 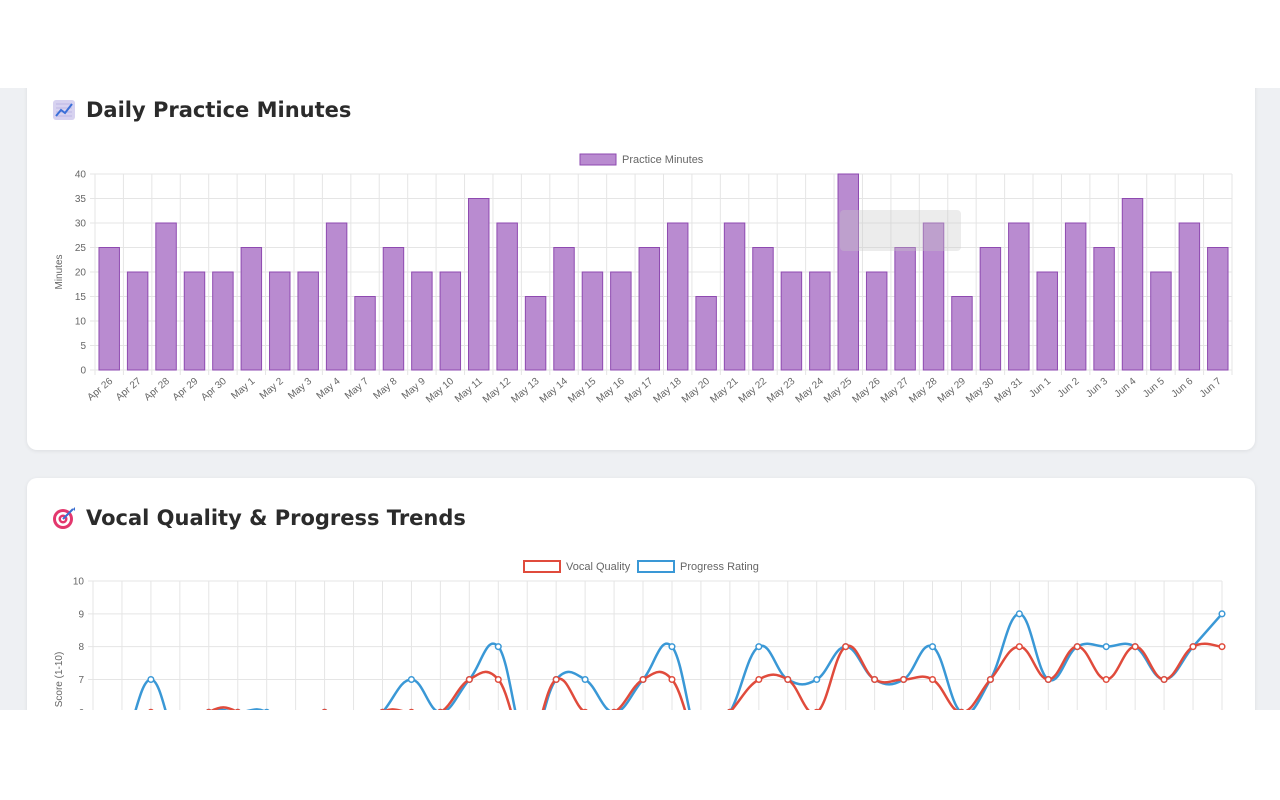 I want to click on y-tick-label: 0, so click(x=83, y=371).